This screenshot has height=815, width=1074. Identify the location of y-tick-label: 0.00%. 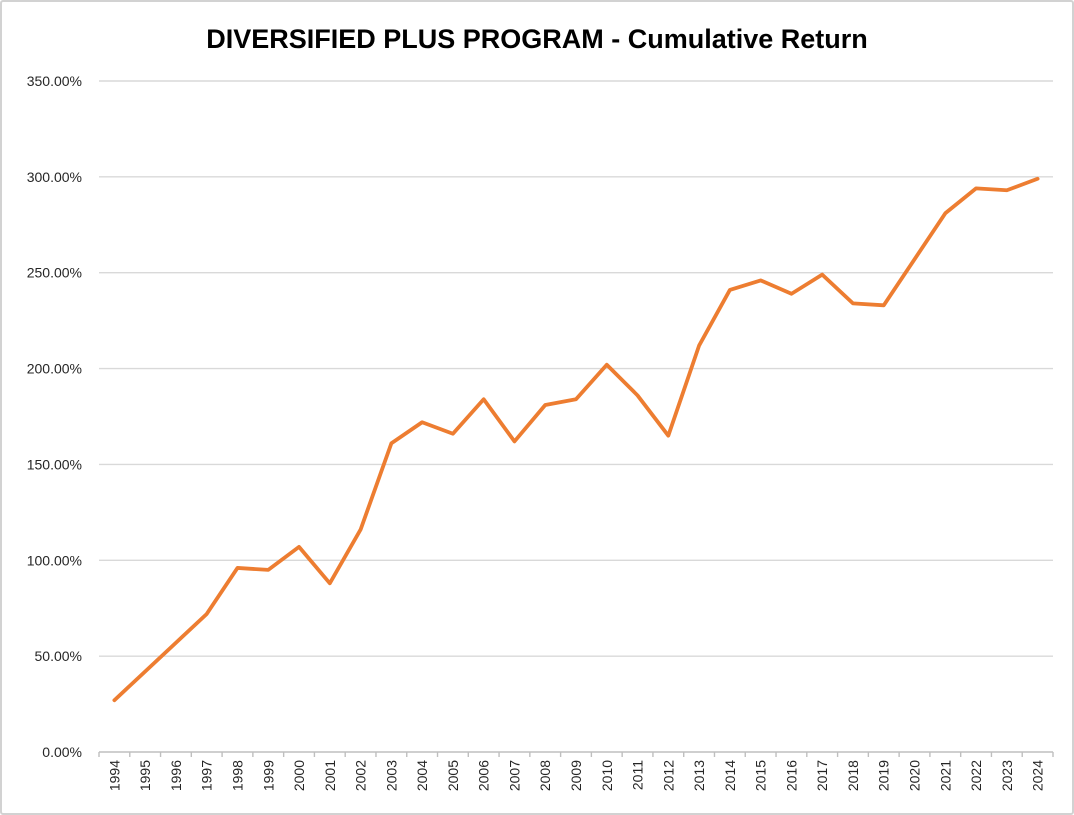
(62, 752).